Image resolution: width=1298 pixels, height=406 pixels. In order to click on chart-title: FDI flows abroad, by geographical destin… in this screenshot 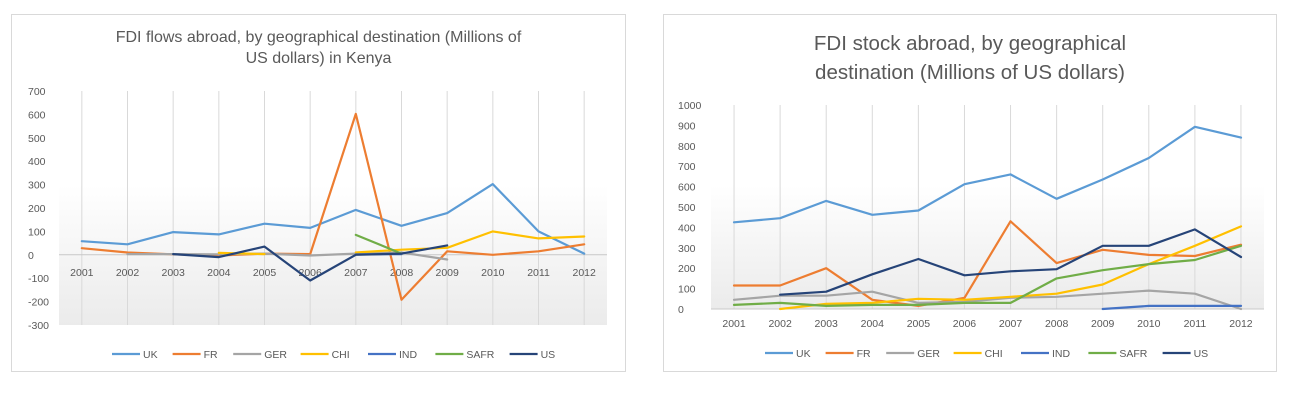, I will do `click(318, 48)`.